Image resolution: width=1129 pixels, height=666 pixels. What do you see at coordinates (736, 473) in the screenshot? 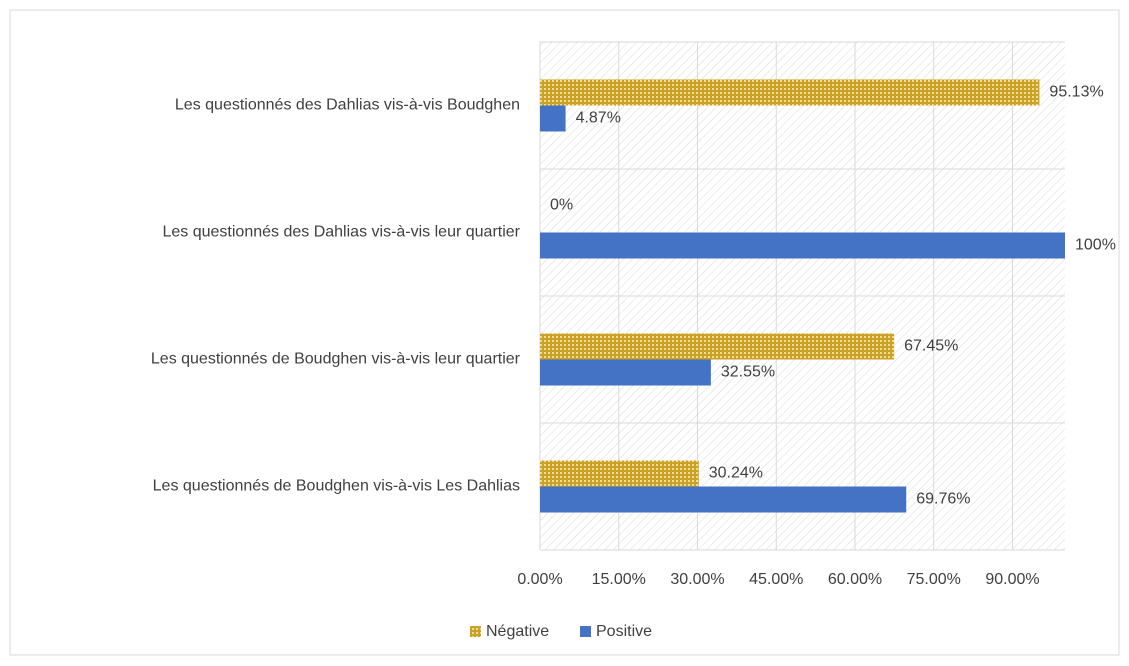
I see `data-label: 30.24%` at bounding box center [736, 473].